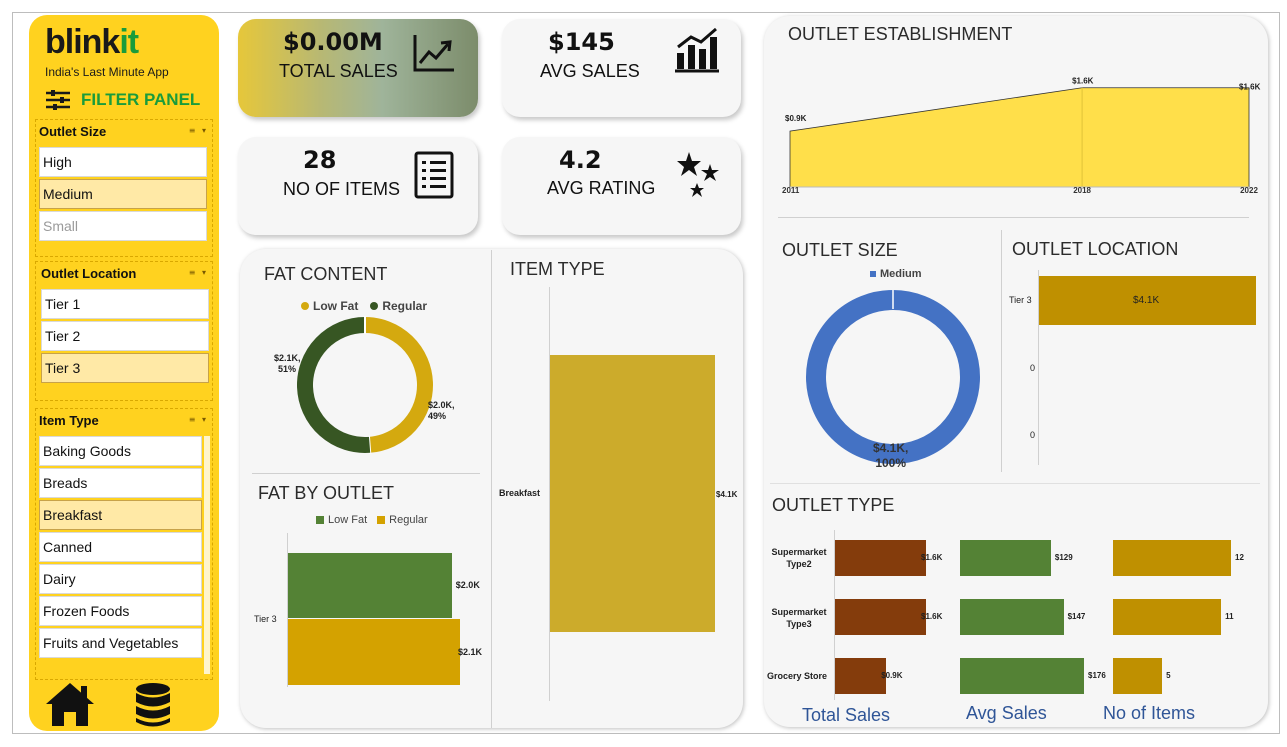 This screenshot has width=1287, height=747. I want to click on data-label: $147, so click(1076, 616).